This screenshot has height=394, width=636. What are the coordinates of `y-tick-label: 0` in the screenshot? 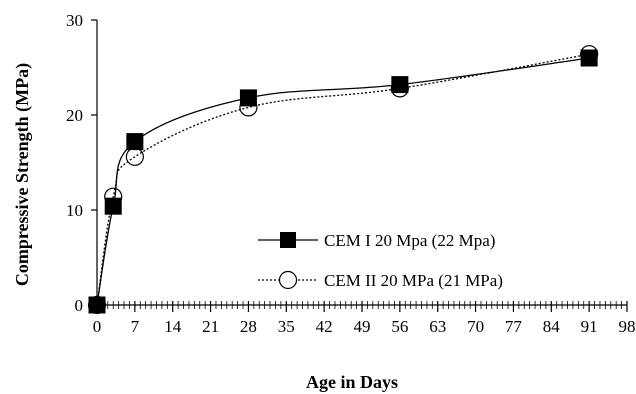 It's located at (79, 305).